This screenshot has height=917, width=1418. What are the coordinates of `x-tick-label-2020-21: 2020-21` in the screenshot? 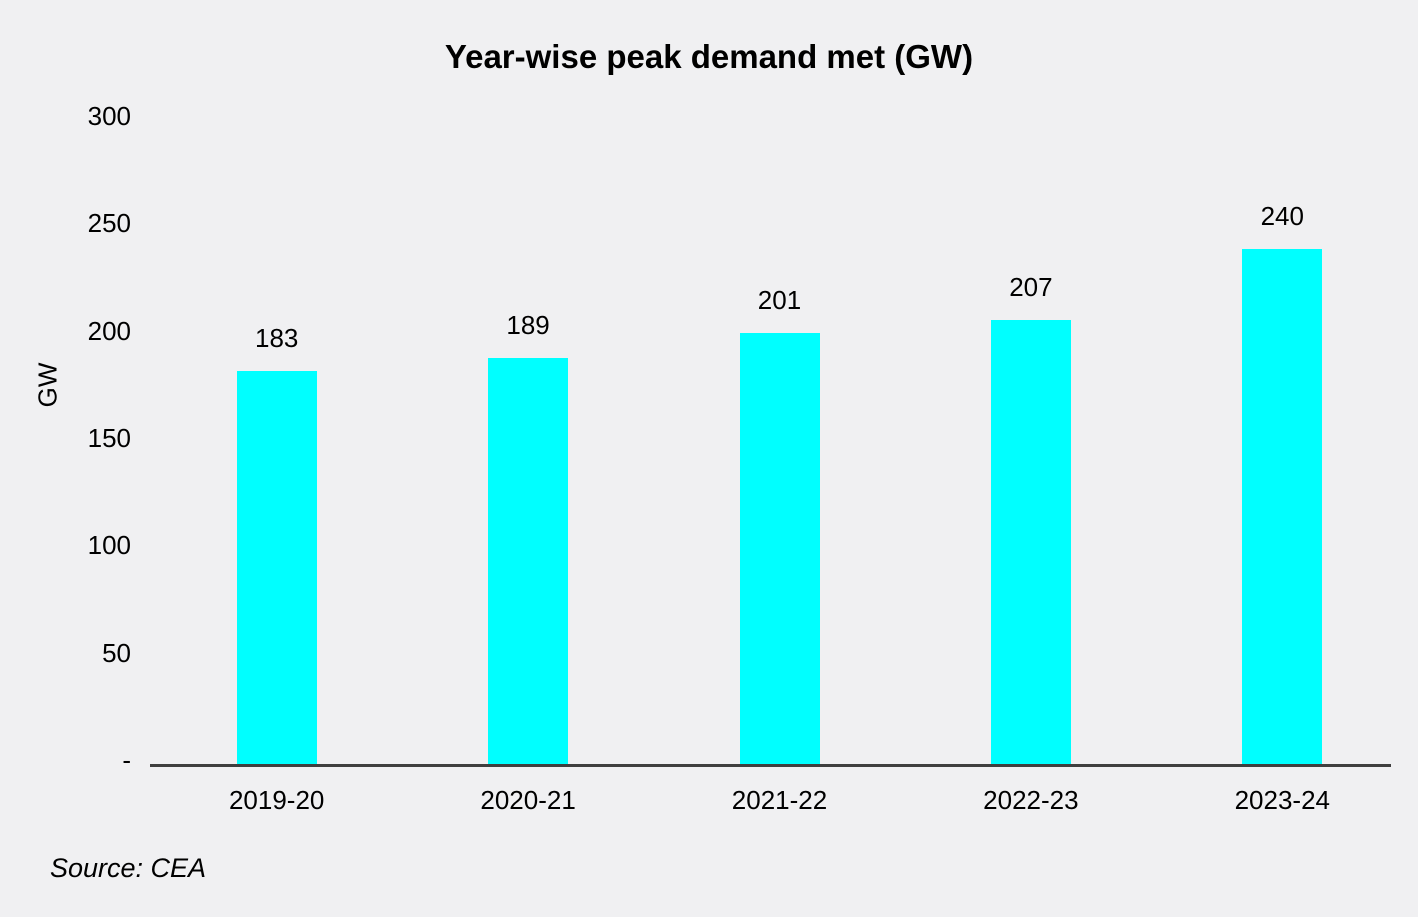 It's located at (528, 800).